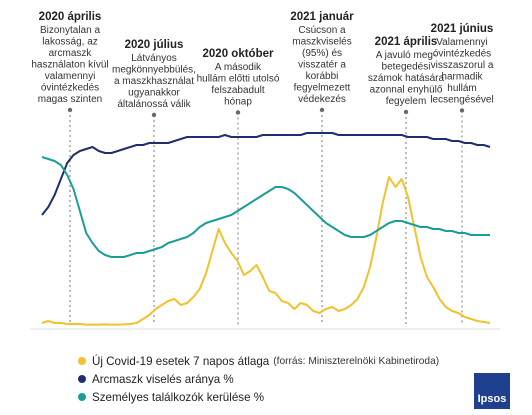  What do you see at coordinates (154, 45) in the screenshot?
I see `annotation-title: 2020 július` at bounding box center [154, 45].